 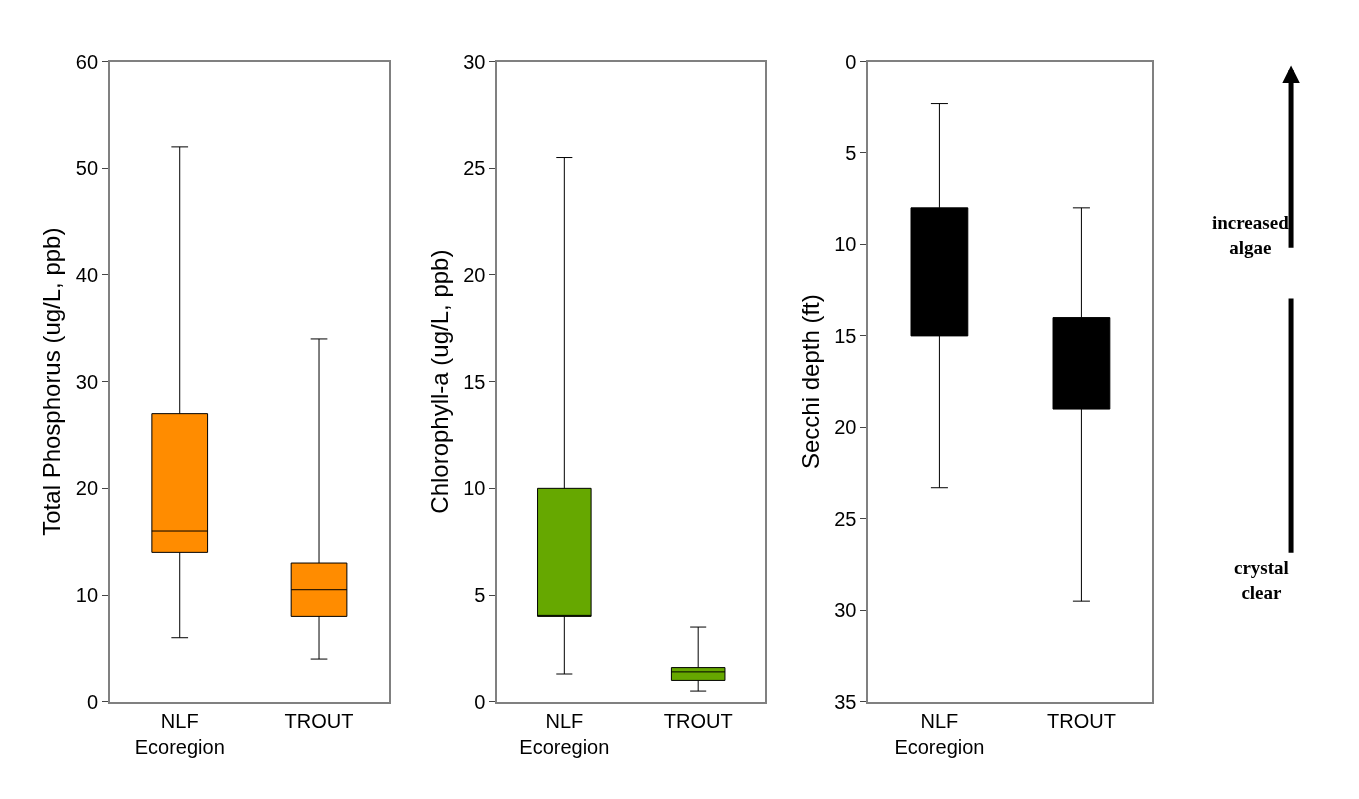 What do you see at coordinates (1251, 235) in the screenshot?
I see `text: increased algae` at bounding box center [1251, 235].